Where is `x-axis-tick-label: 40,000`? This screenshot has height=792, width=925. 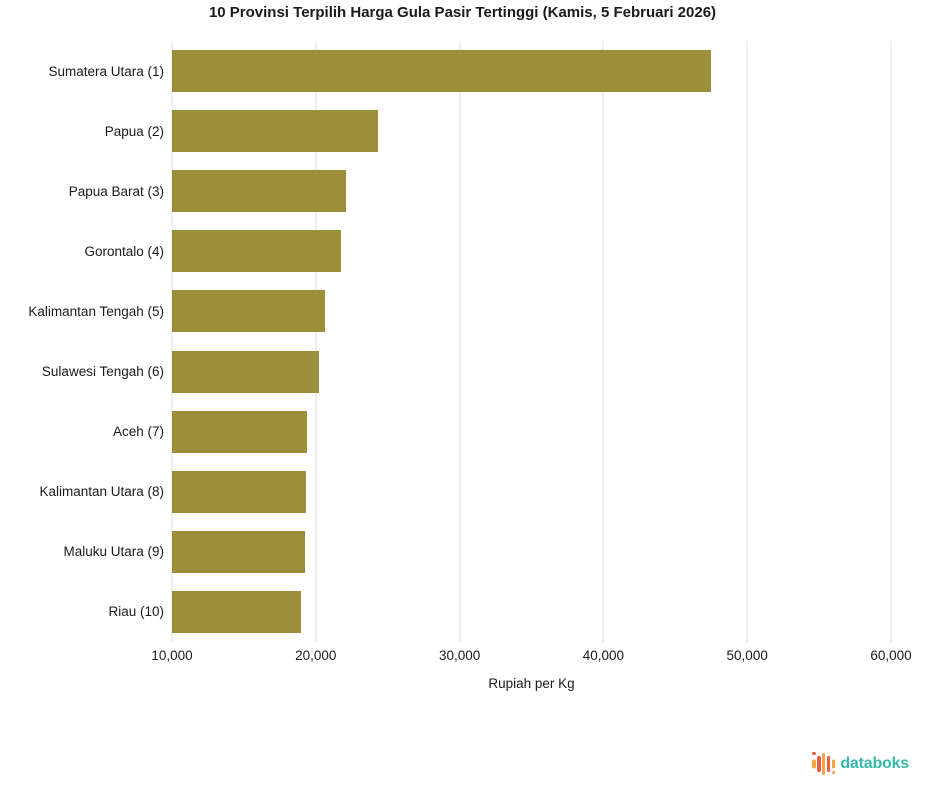
x-axis-tick-label: 40,000 is located at coordinates (603, 655).